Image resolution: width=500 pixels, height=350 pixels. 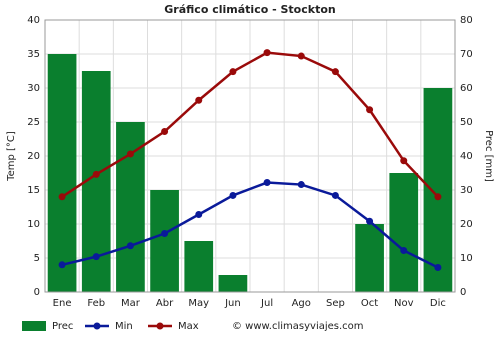 I want to click on y-axis-label: Temp [°C], so click(x=11, y=156).